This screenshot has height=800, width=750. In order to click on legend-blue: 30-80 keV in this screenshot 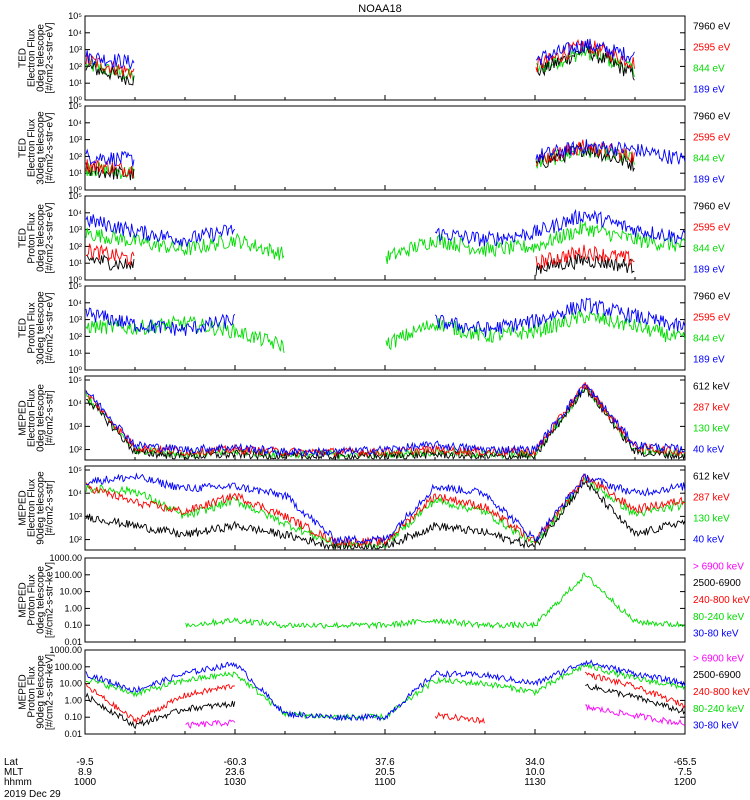, I will do `click(716, 726)`.